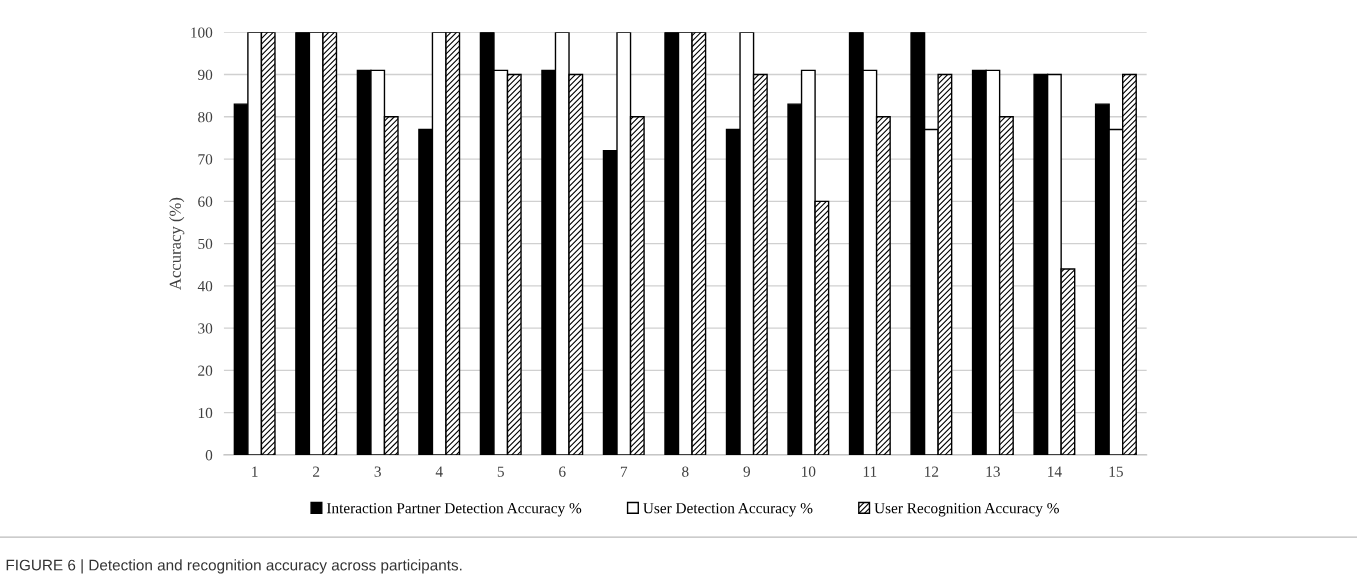 Image resolution: width=1357 pixels, height=587 pixels. Describe the element at coordinates (205, 117) in the screenshot. I see `y-tick-label: 80` at that location.